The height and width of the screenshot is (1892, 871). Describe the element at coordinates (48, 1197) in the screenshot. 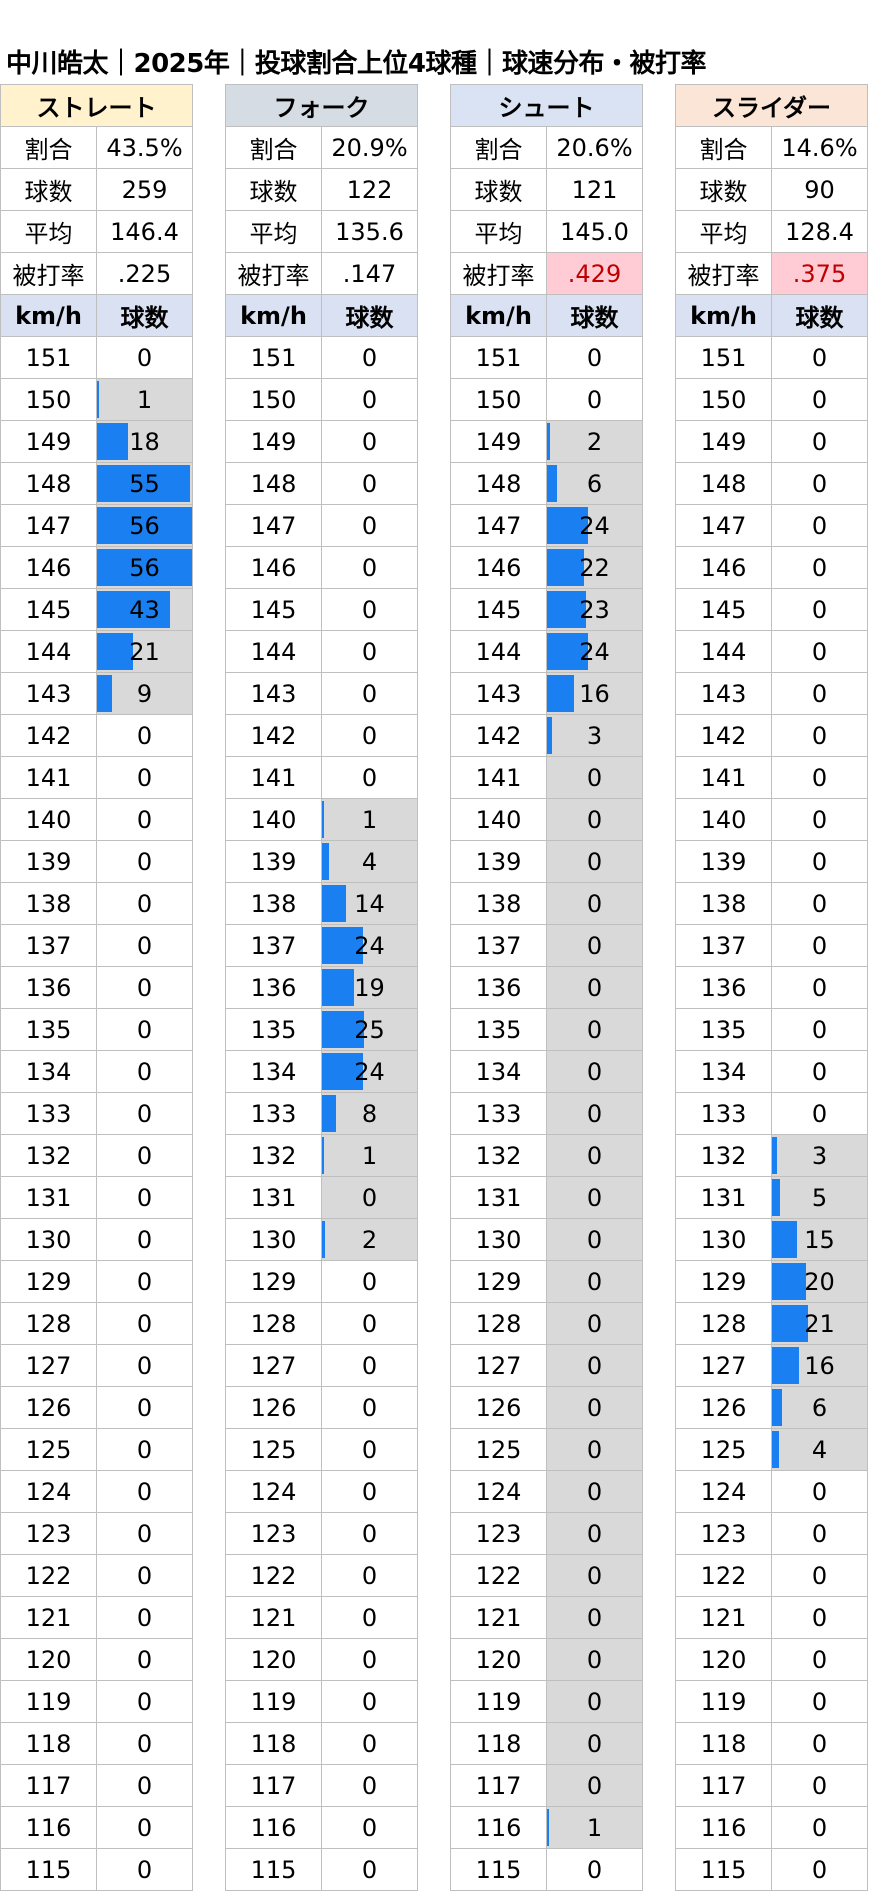

I see `speed-label: 131` at that location.